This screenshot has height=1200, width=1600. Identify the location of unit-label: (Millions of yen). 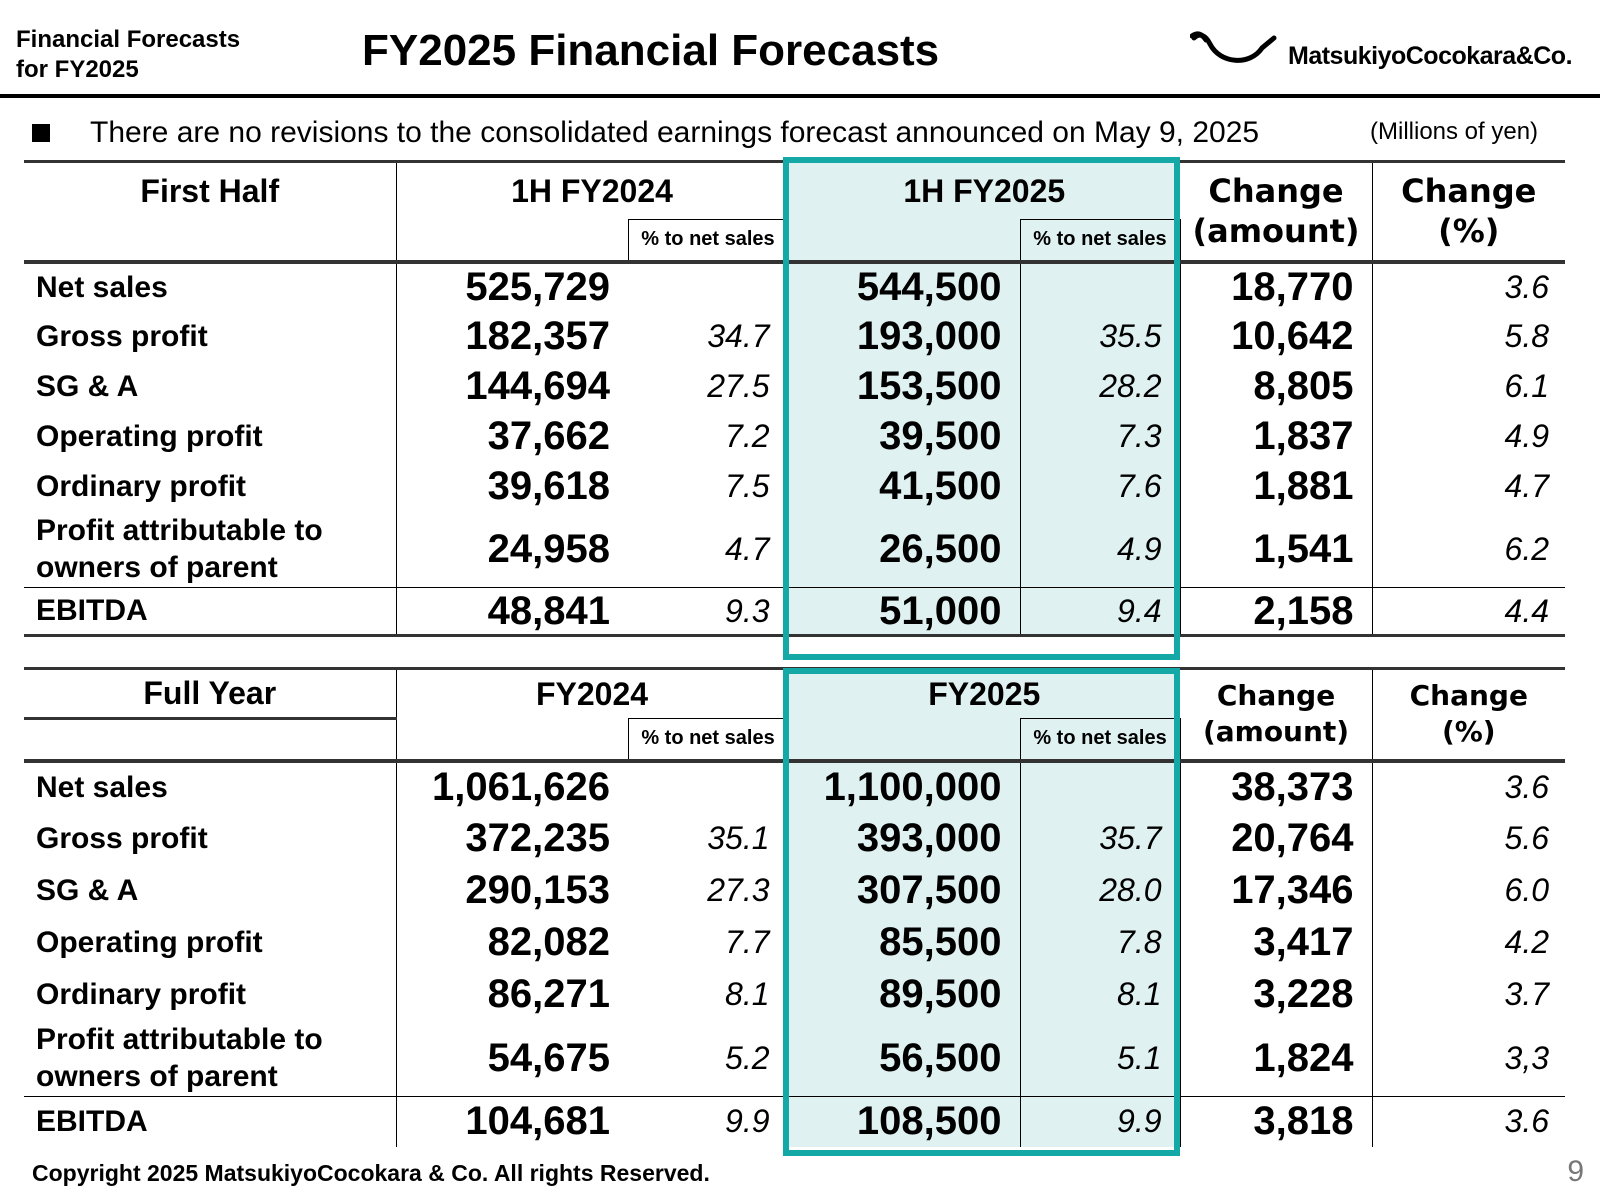
(1454, 131).